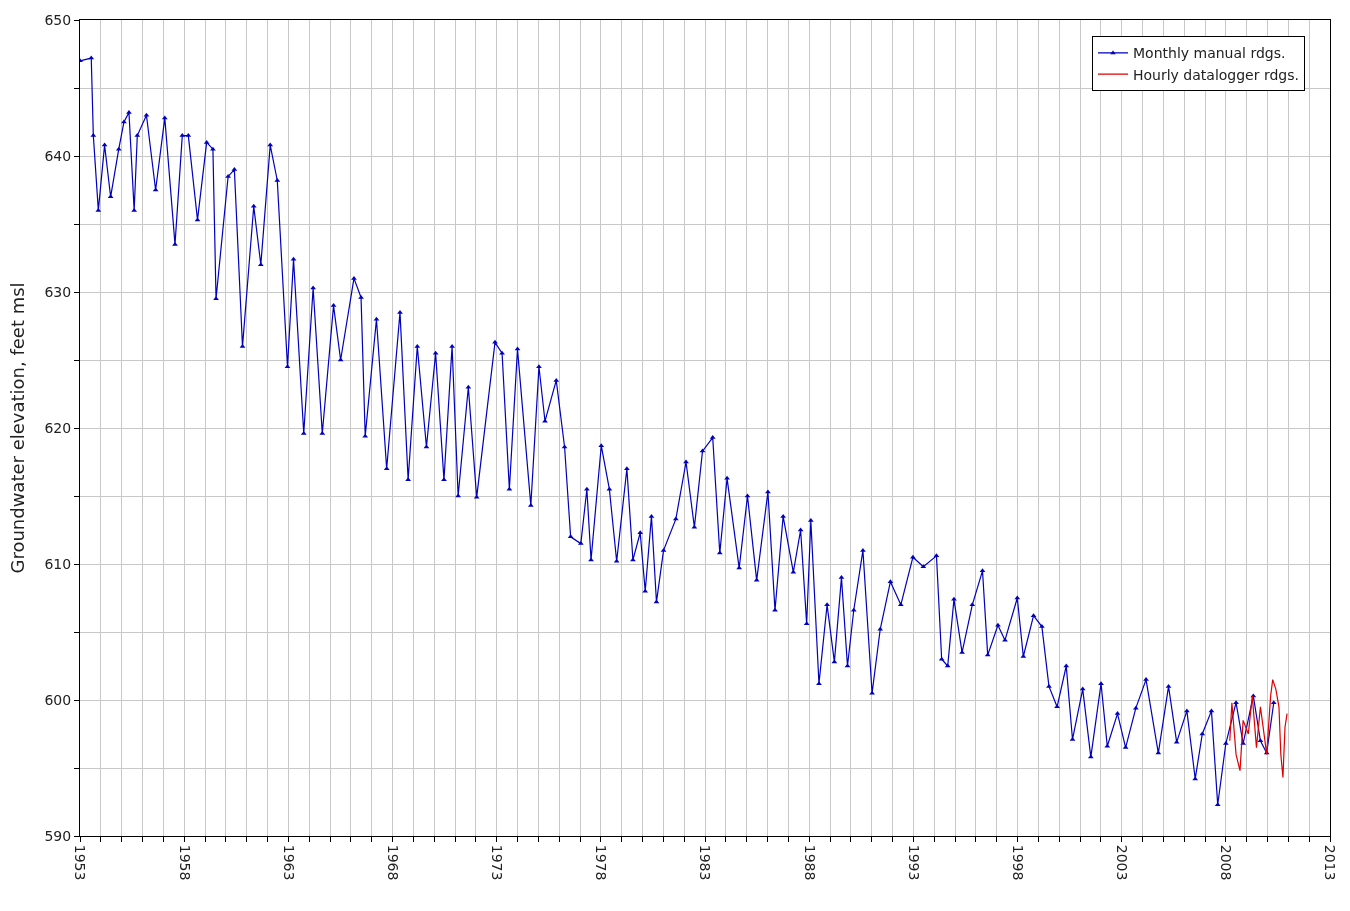 The height and width of the screenshot is (911, 1350). What do you see at coordinates (58, 563) in the screenshot?
I see `y-tick-label: 610` at bounding box center [58, 563].